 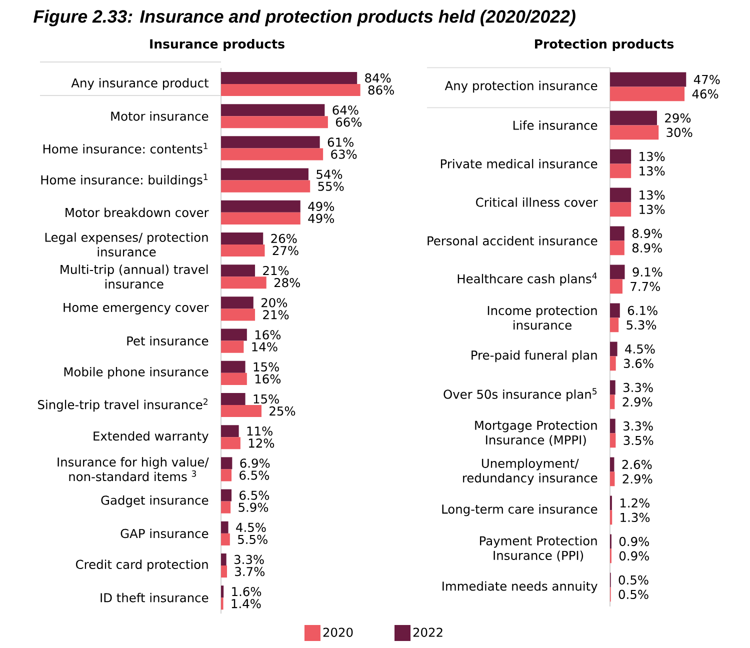 I want to click on y-tick-label: GAP insurance, so click(x=164, y=533).